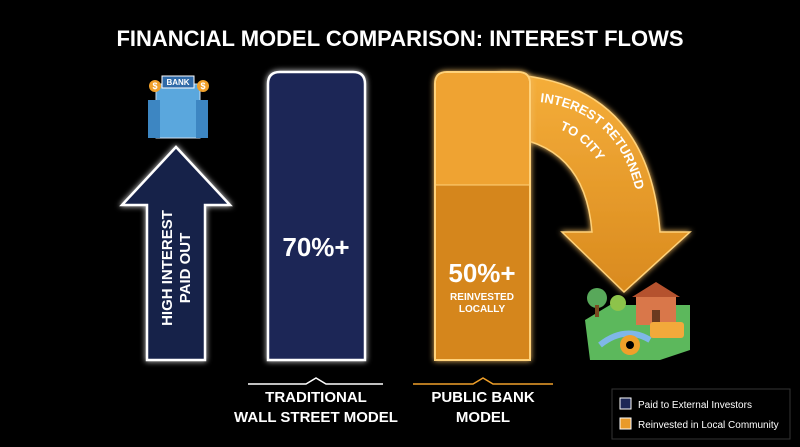  Describe the element at coordinates (316, 397) in the screenshot. I see `bar-caption: TRADITIONAL` at that location.